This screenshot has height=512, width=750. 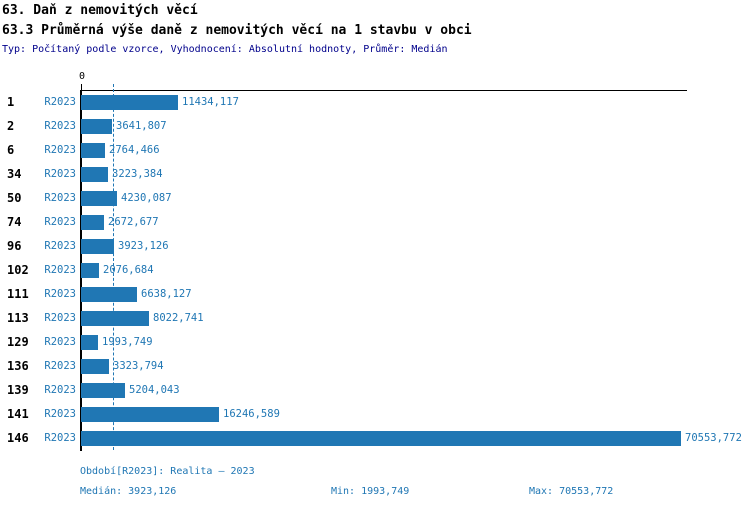 What do you see at coordinates (18, 270) in the screenshot?
I see `row-category-label: 102` at bounding box center [18, 270].